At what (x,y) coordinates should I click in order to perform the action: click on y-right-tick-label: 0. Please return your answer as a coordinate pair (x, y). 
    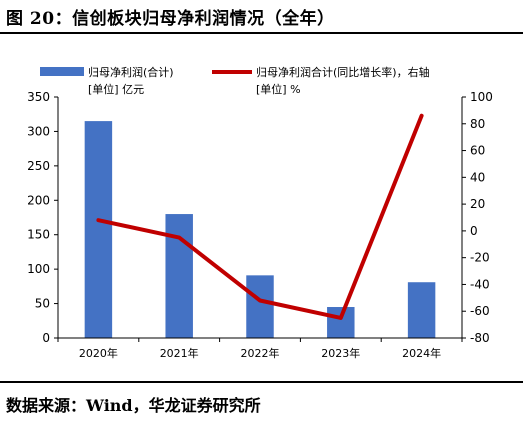
    Looking at the image, I should click on (474, 231).